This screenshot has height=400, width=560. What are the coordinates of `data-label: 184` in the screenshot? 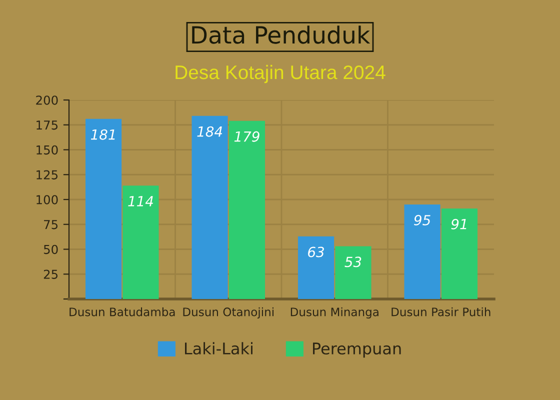 It's located at (209, 131).